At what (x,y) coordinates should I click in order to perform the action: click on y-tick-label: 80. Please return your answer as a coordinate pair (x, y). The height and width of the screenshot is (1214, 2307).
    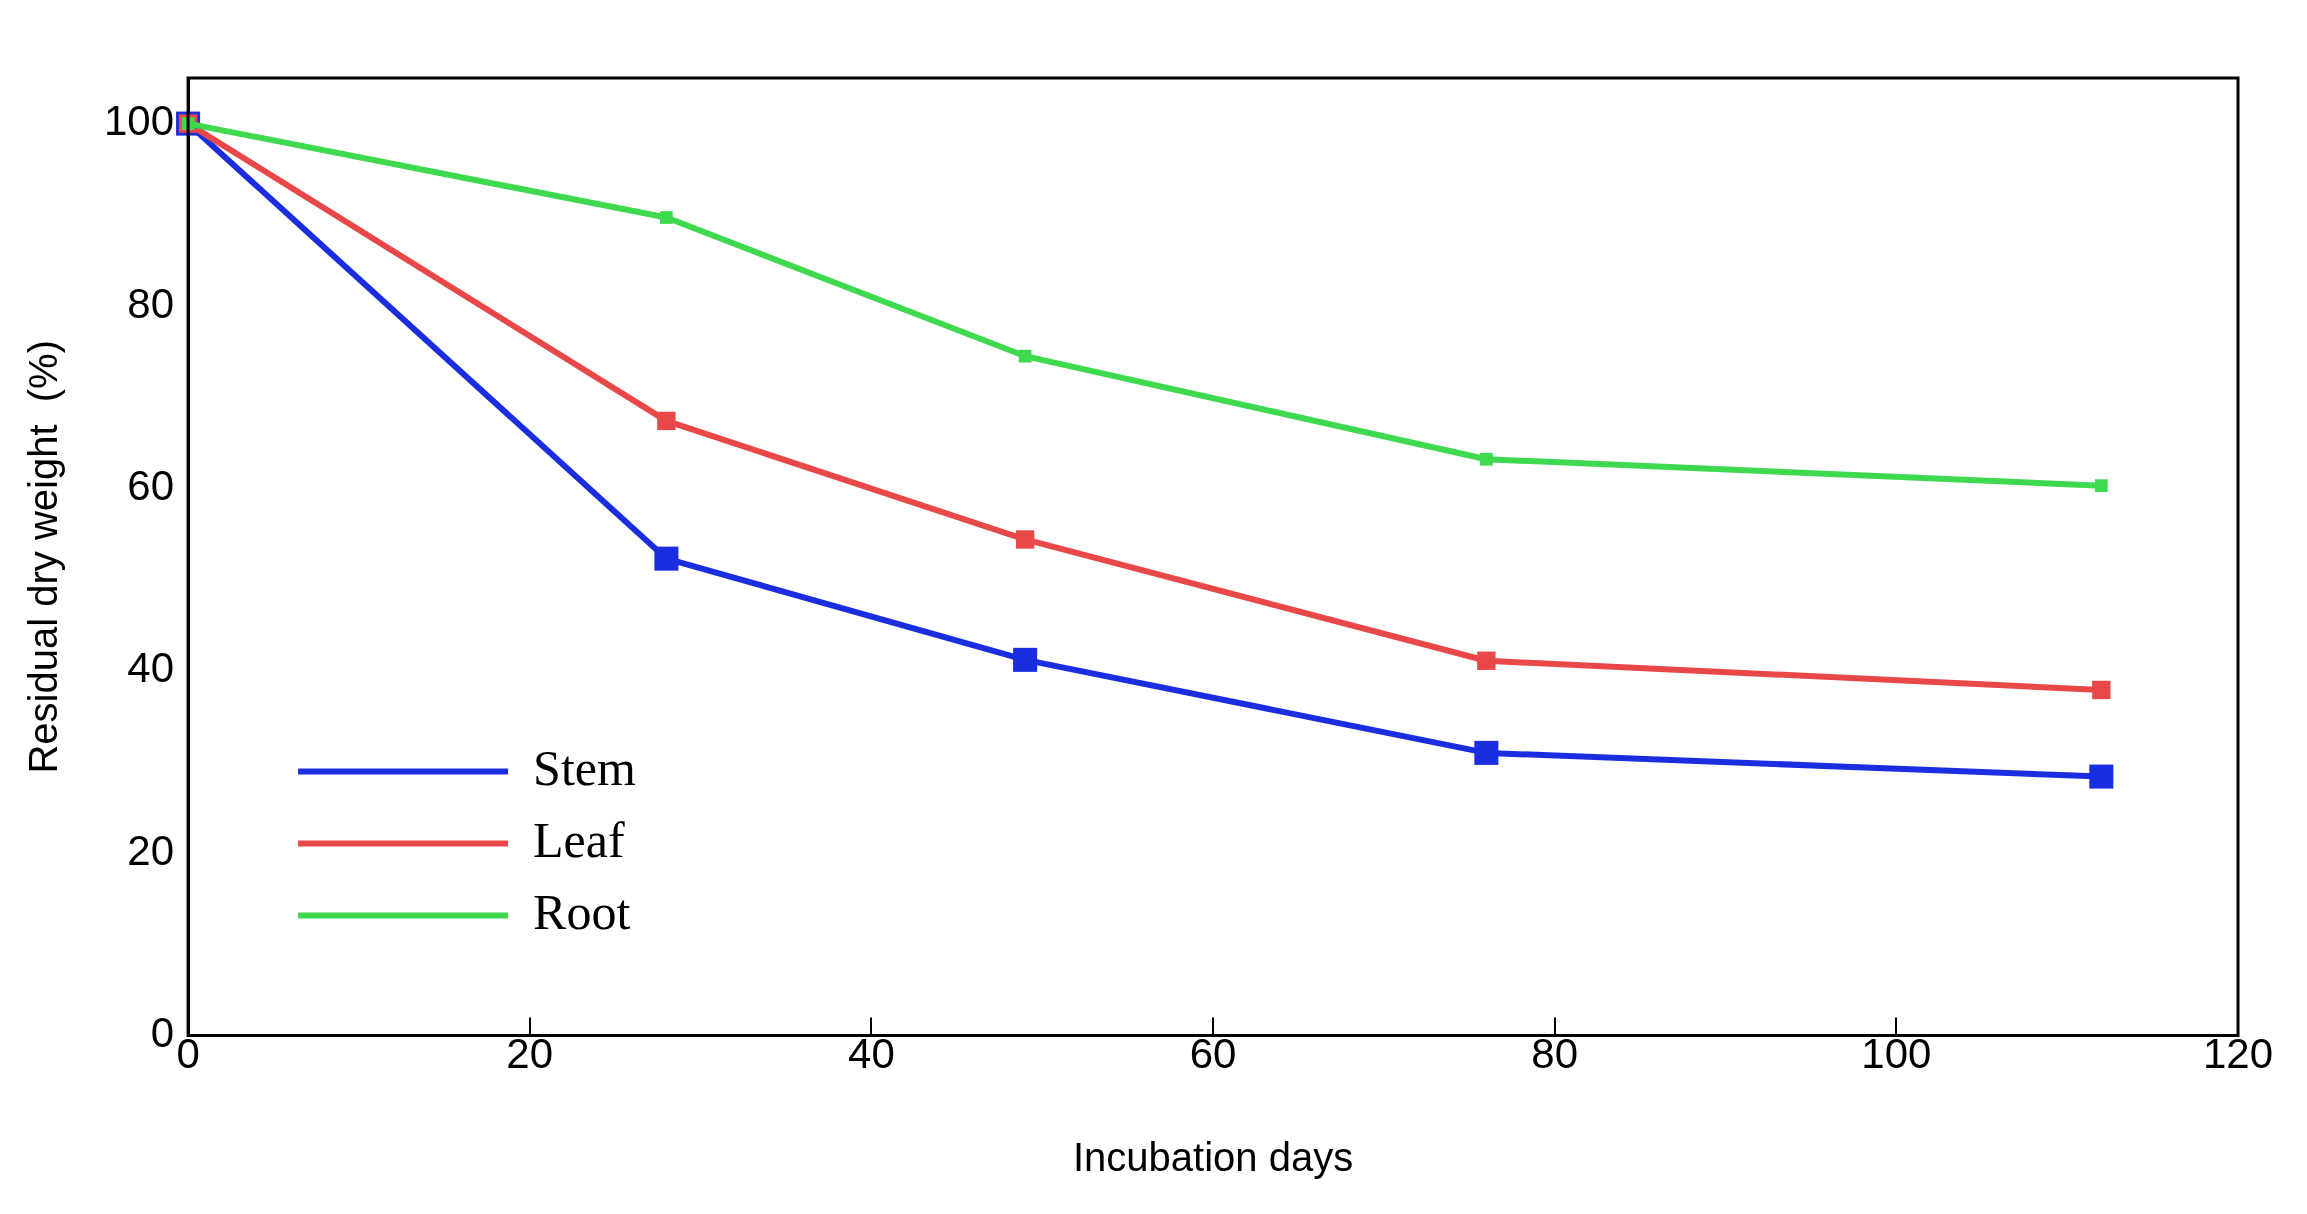
    Looking at the image, I should click on (151, 303).